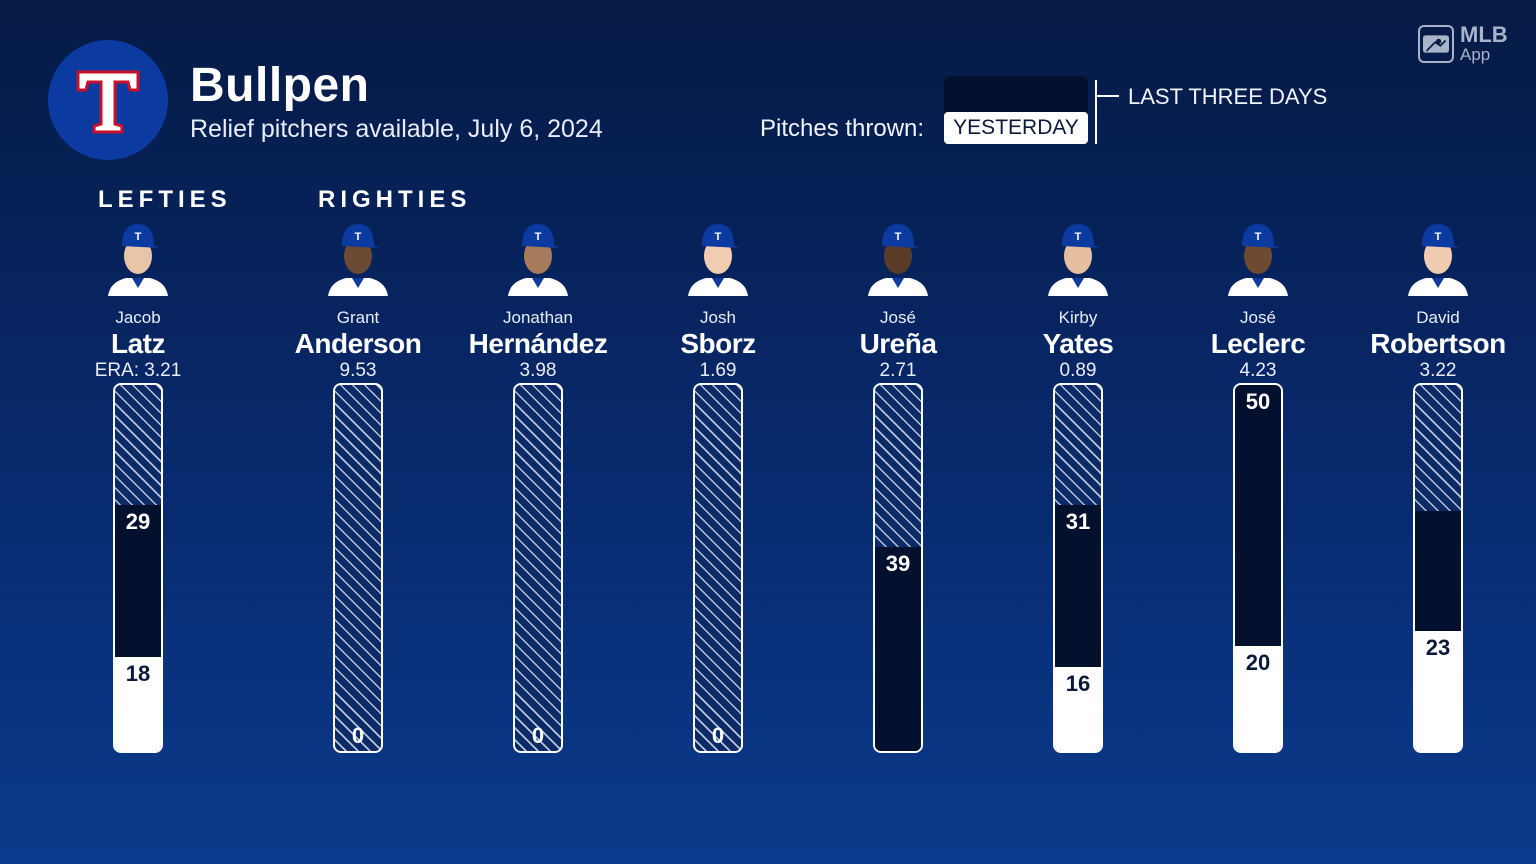 This screenshot has width=1536, height=864. I want to click on mlb-app-icon, so click(1436, 43).